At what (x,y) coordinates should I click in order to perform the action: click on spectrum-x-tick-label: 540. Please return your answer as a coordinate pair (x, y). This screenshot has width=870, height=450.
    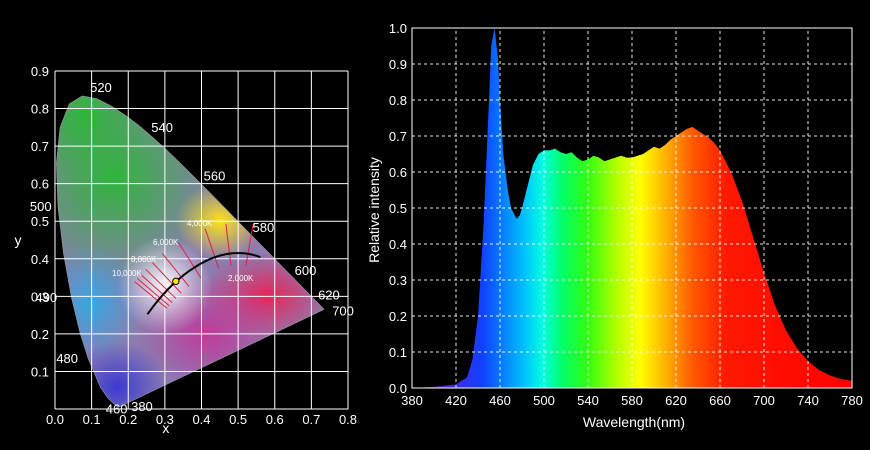
    Looking at the image, I should click on (588, 400).